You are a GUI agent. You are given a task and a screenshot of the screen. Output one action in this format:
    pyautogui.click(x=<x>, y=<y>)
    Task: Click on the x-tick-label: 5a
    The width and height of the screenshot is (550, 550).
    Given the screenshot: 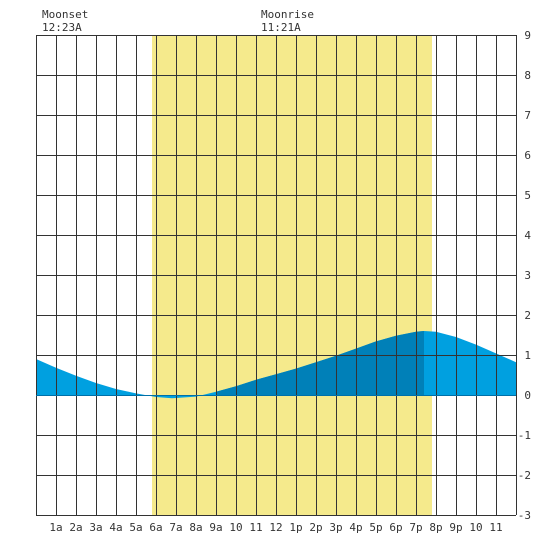 What is the action you would take?
    pyautogui.click(x=135, y=527)
    